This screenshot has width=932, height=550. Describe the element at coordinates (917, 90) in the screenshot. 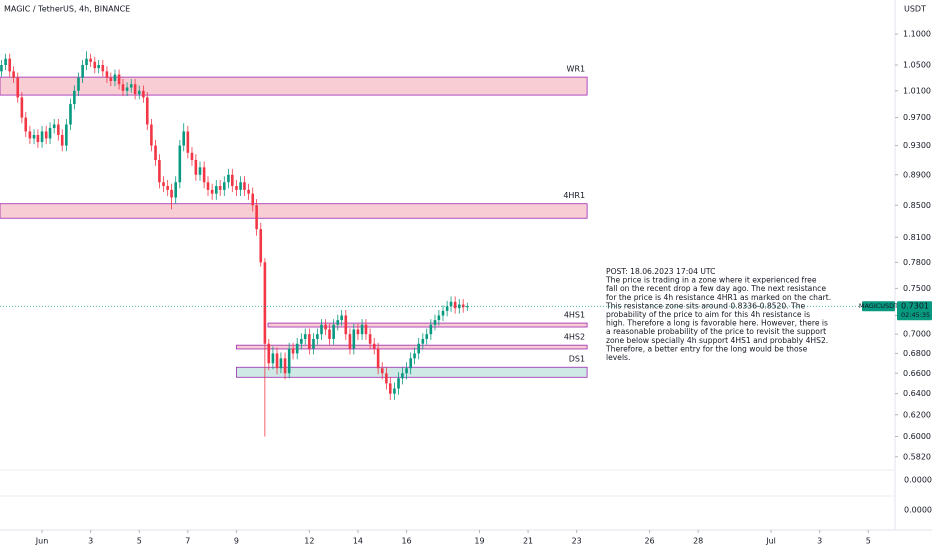

I see `y-tick-label: 1.0100` at that location.